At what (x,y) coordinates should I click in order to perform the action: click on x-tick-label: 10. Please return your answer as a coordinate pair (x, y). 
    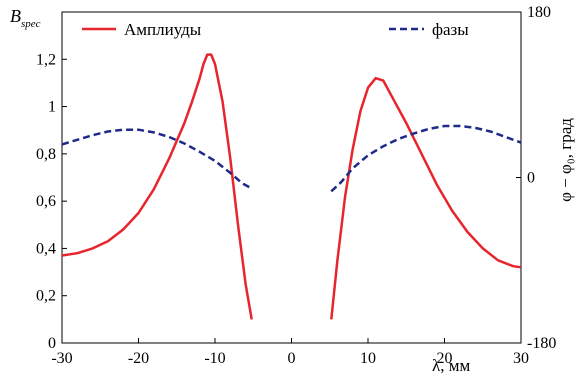
    Looking at the image, I should click on (368, 358).